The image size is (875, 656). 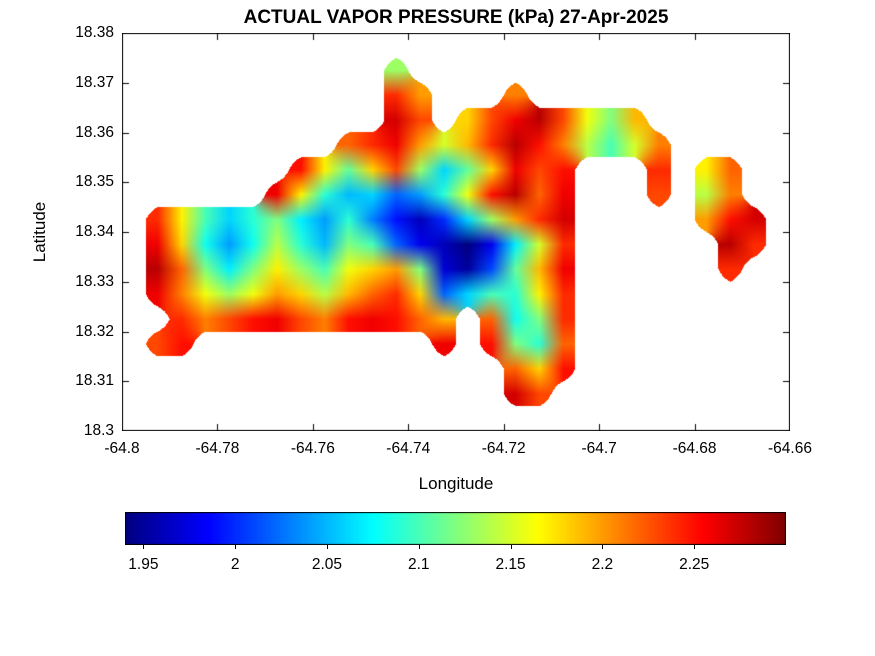 I want to click on colorbar, so click(x=455, y=528).